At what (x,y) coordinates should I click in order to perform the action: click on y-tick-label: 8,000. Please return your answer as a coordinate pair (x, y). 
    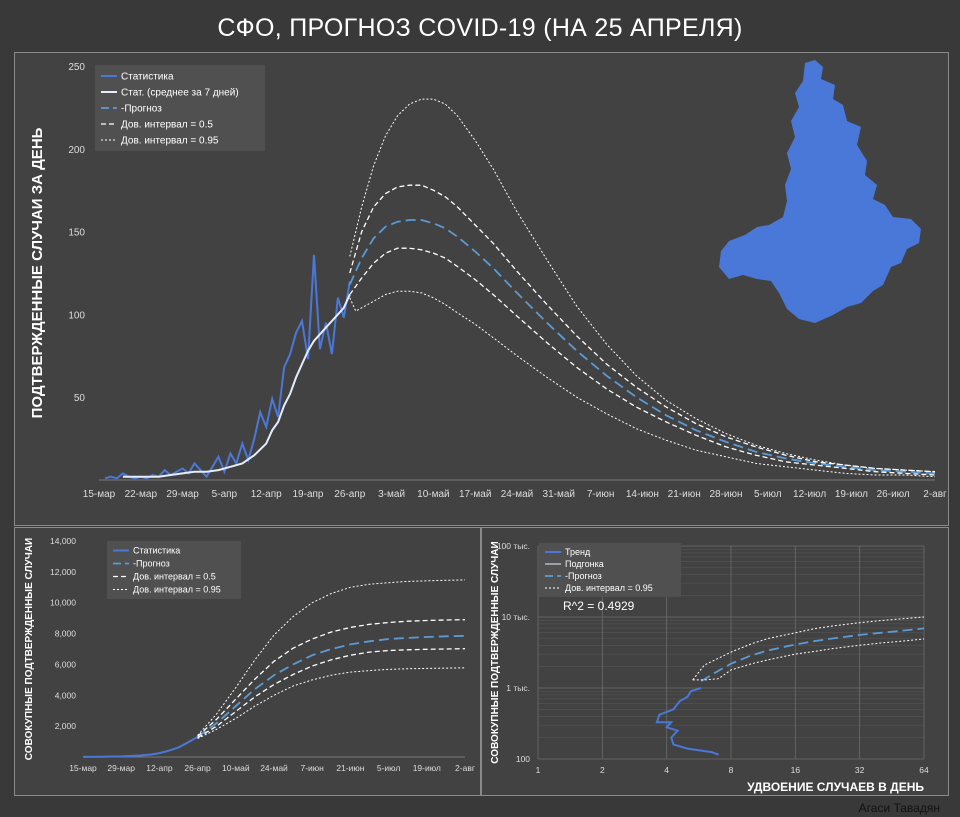
    Looking at the image, I should click on (66, 634).